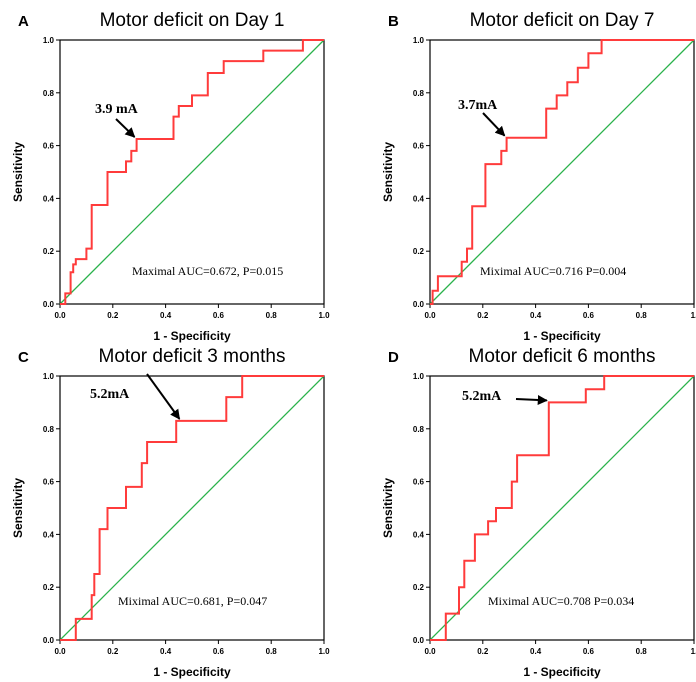 The height and width of the screenshot is (682, 696). What do you see at coordinates (419, 640) in the screenshot?
I see `panel-d-y-tick-label: 0.0` at bounding box center [419, 640].